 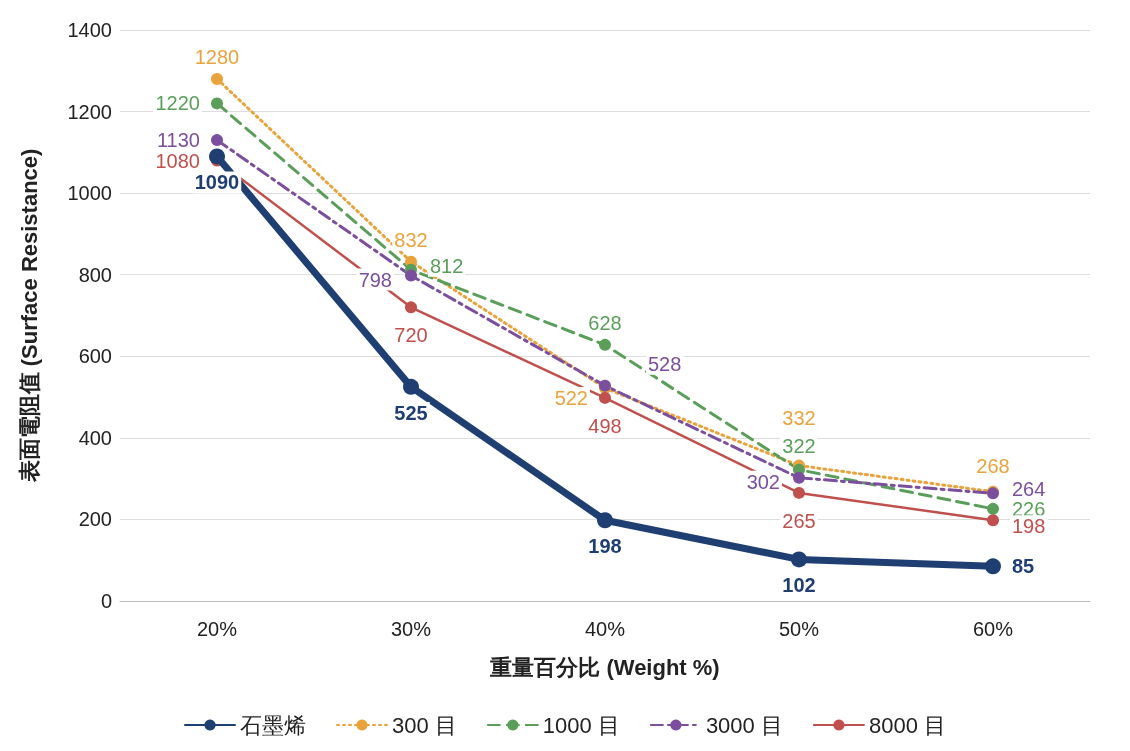 I want to click on data-label: 1220, so click(x=177, y=103).